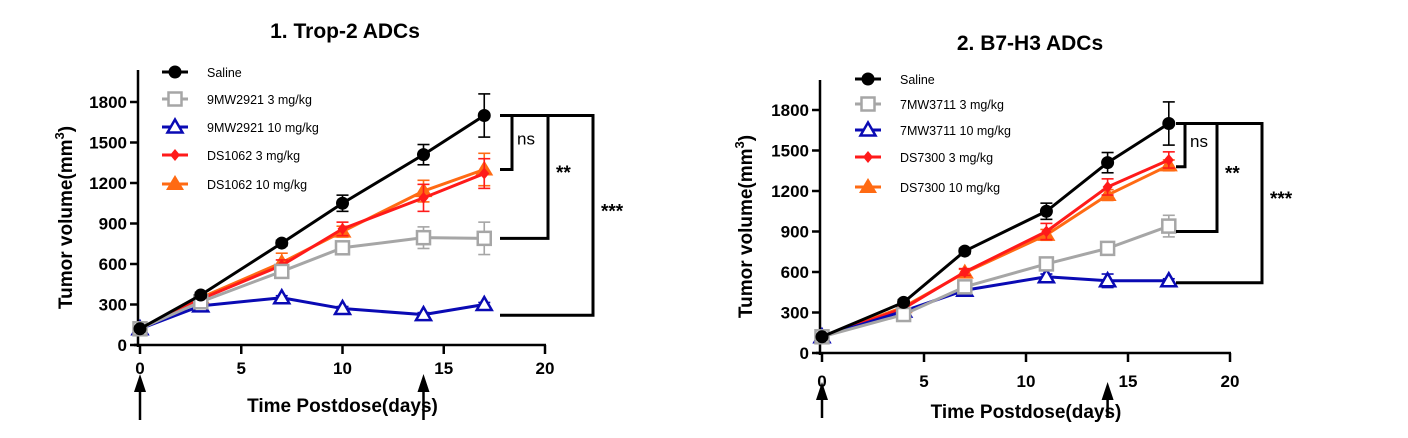  Describe the element at coordinates (253, 156) in the screenshot. I see `legend-label: DS1062 3 mg/kg` at that location.